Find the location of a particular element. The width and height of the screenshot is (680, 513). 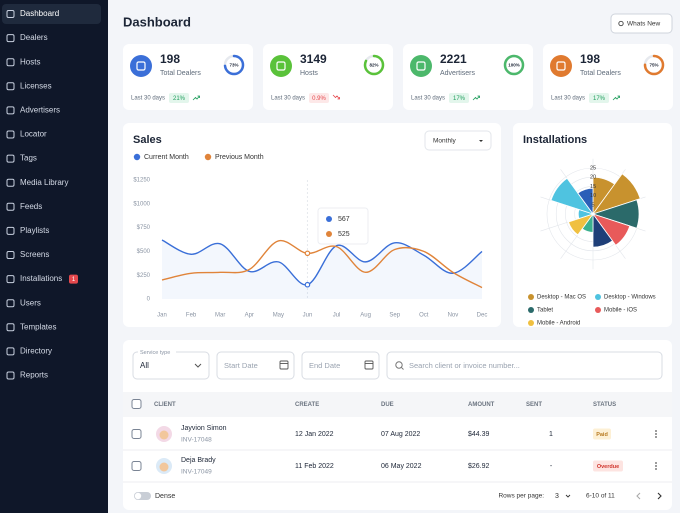

nav-label: Media Library is located at coordinates (44, 182).